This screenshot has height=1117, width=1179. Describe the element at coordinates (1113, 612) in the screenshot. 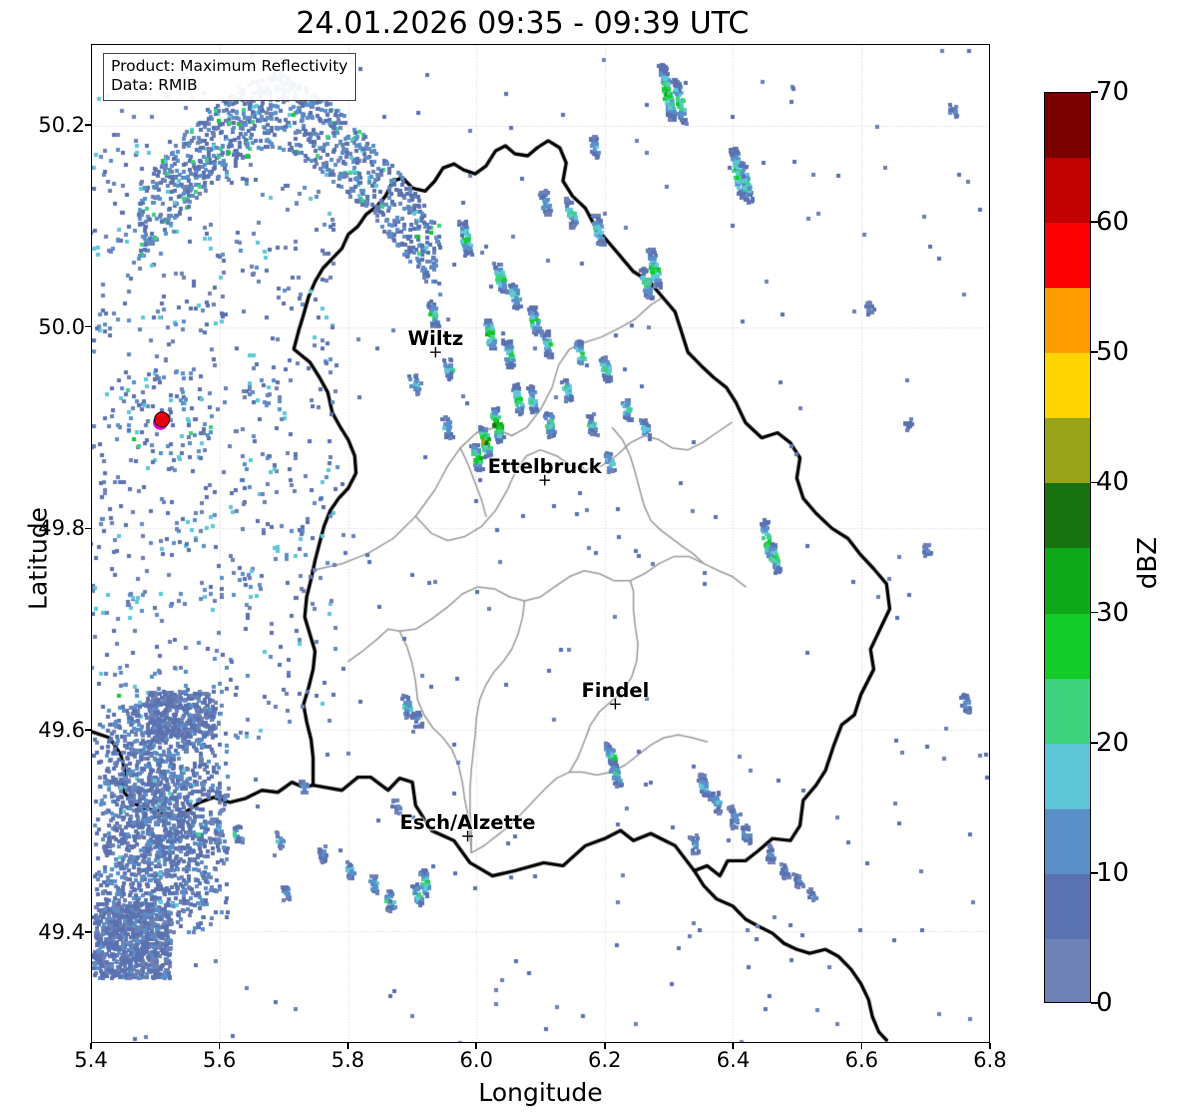

I see `colorbar-tick-label: 30` at that location.